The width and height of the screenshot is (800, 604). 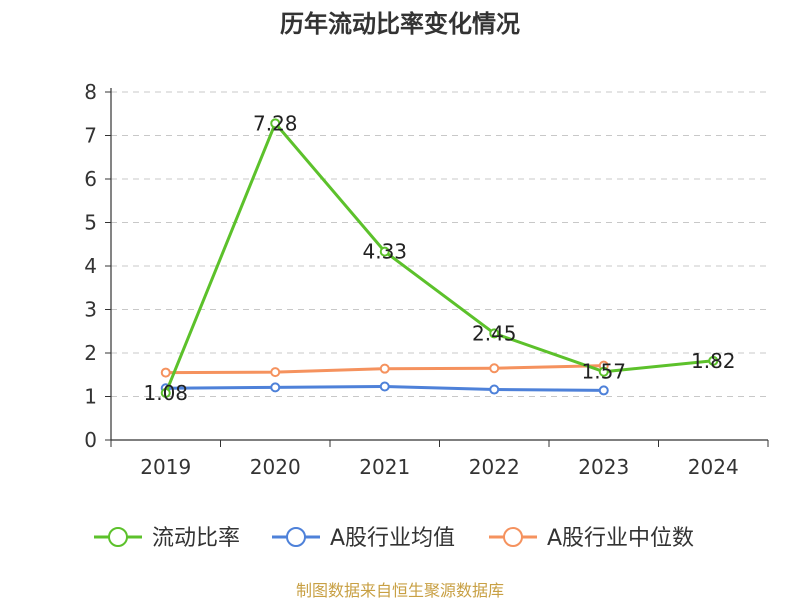 I want to click on y-tick-label: 6, so click(x=90, y=179).